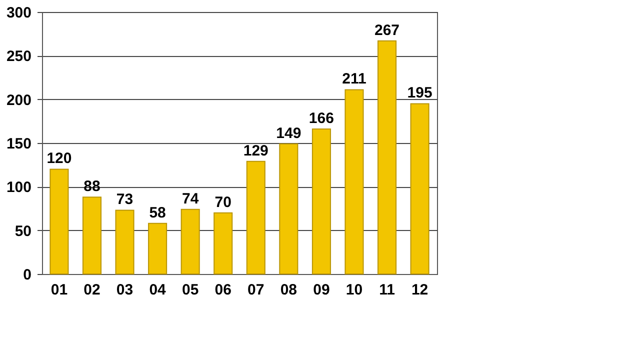 The width and height of the screenshot is (624, 350). What do you see at coordinates (19, 187) in the screenshot?
I see `y-tick-label: 100` at bounding box center [19, 187].